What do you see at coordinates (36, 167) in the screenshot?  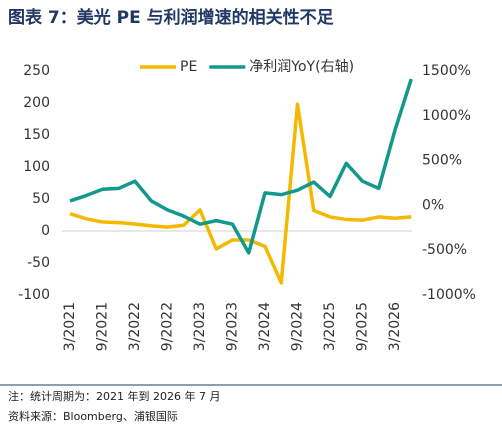 I see `y-tick-label: 100` at bounding box center [36, 167].